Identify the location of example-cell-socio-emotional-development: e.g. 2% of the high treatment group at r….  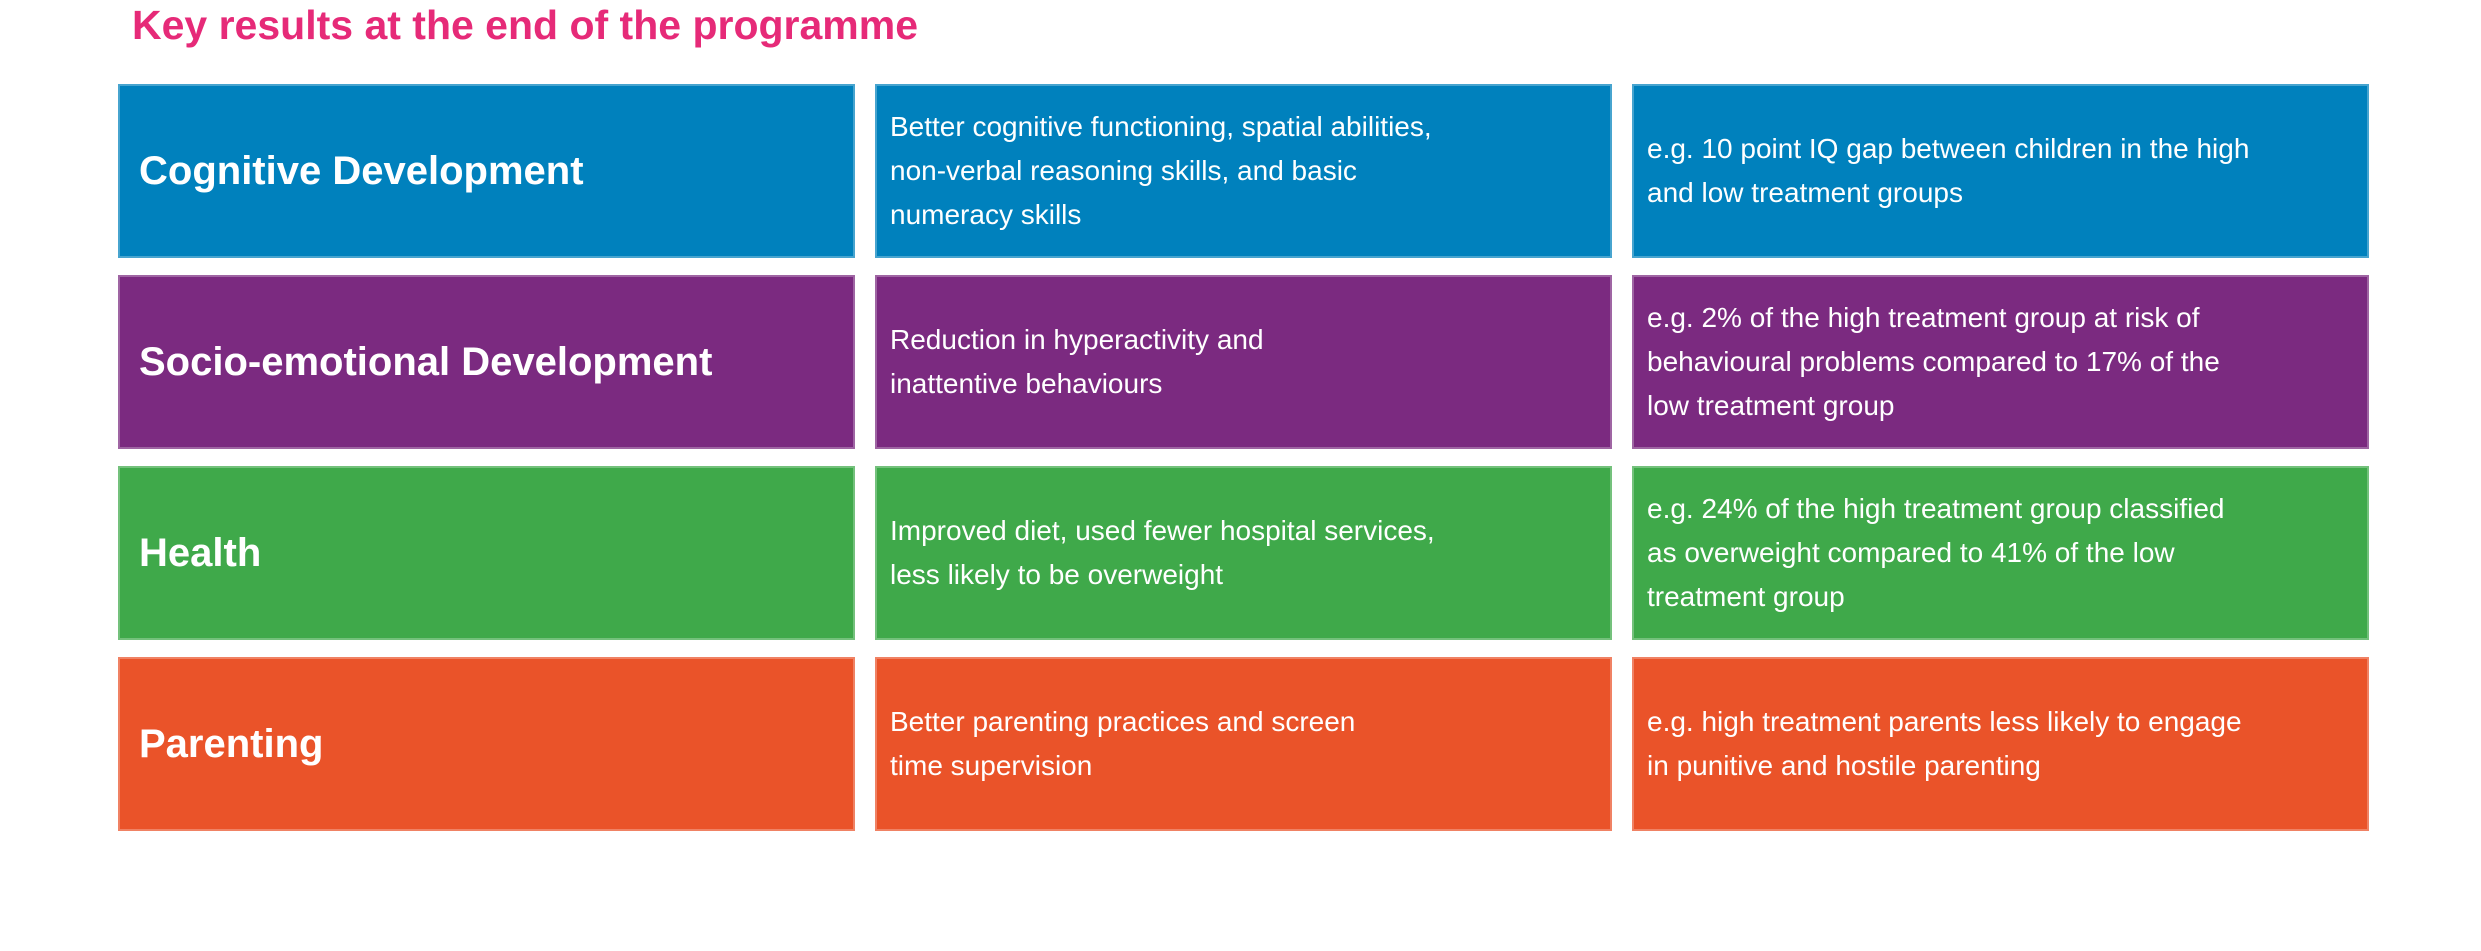
(2000, 362).